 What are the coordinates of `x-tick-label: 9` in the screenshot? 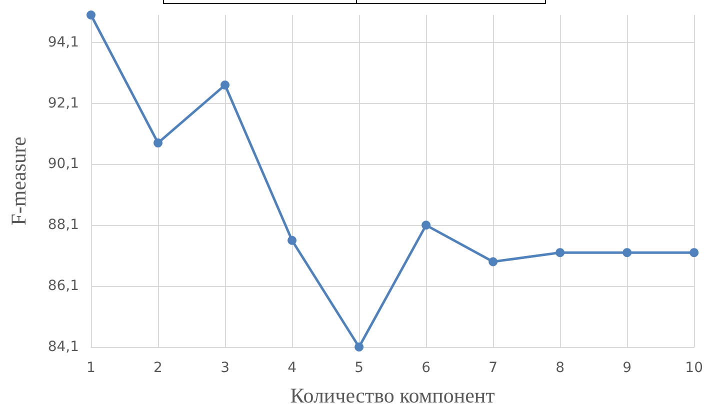 It's located at (627, 368).